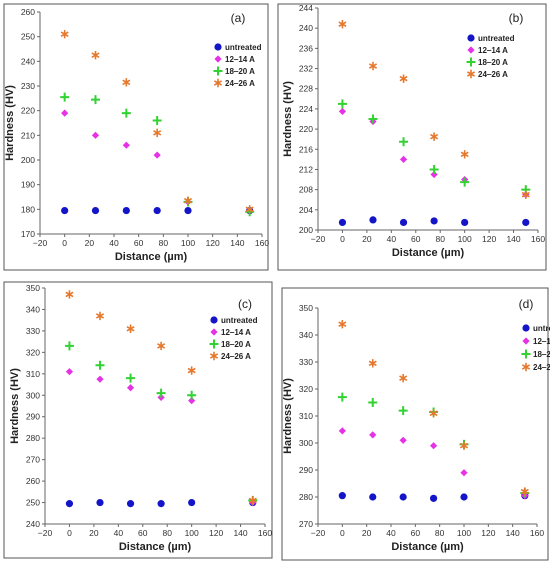 The image size is (550, 565). What do you see at coordinates (236, 344) in the screenshot?
I see `legend-label: 18‒20 A` at bounding box center [236, 344].